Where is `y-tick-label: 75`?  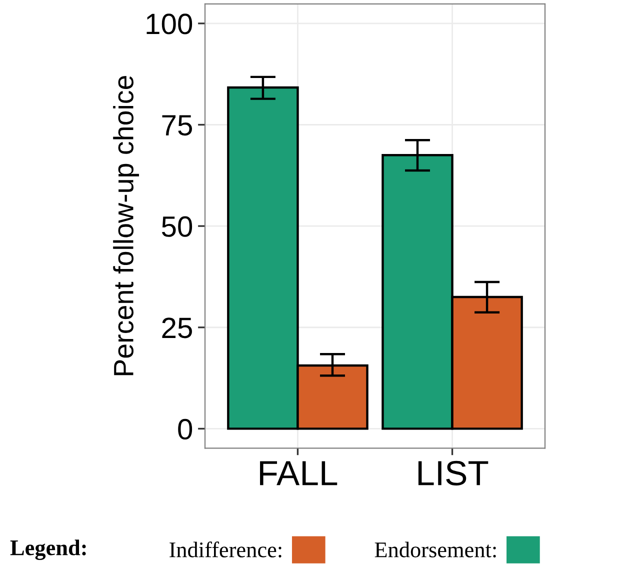 y-tick-label: 75 is located at coordinates (177, 125).